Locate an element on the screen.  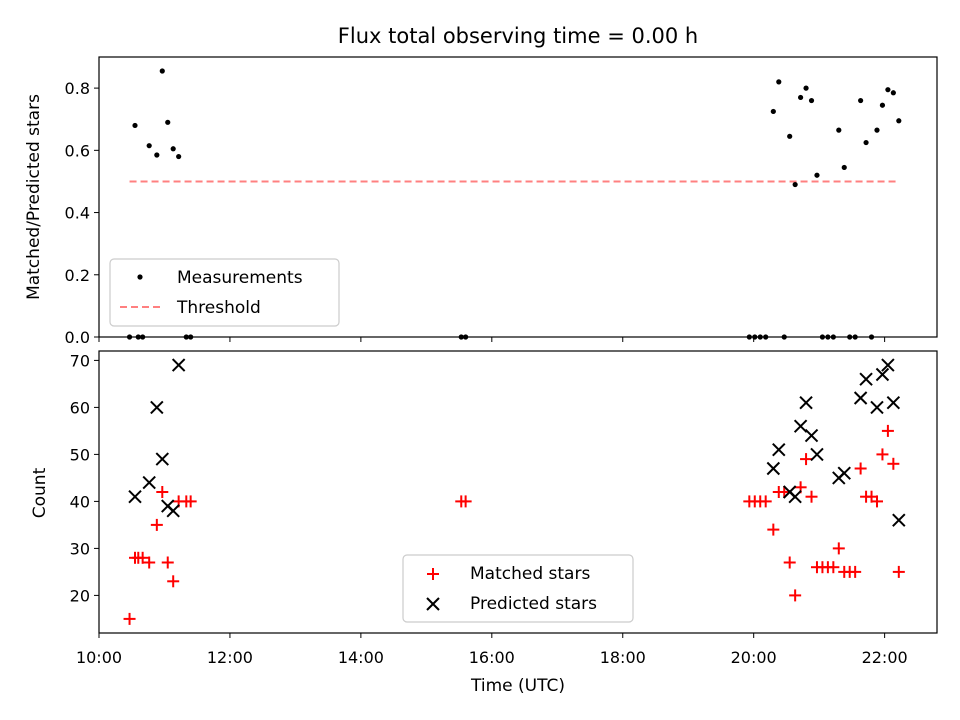
ratio-y-tick-label: 0.6 is located at coordinates (77, 150).